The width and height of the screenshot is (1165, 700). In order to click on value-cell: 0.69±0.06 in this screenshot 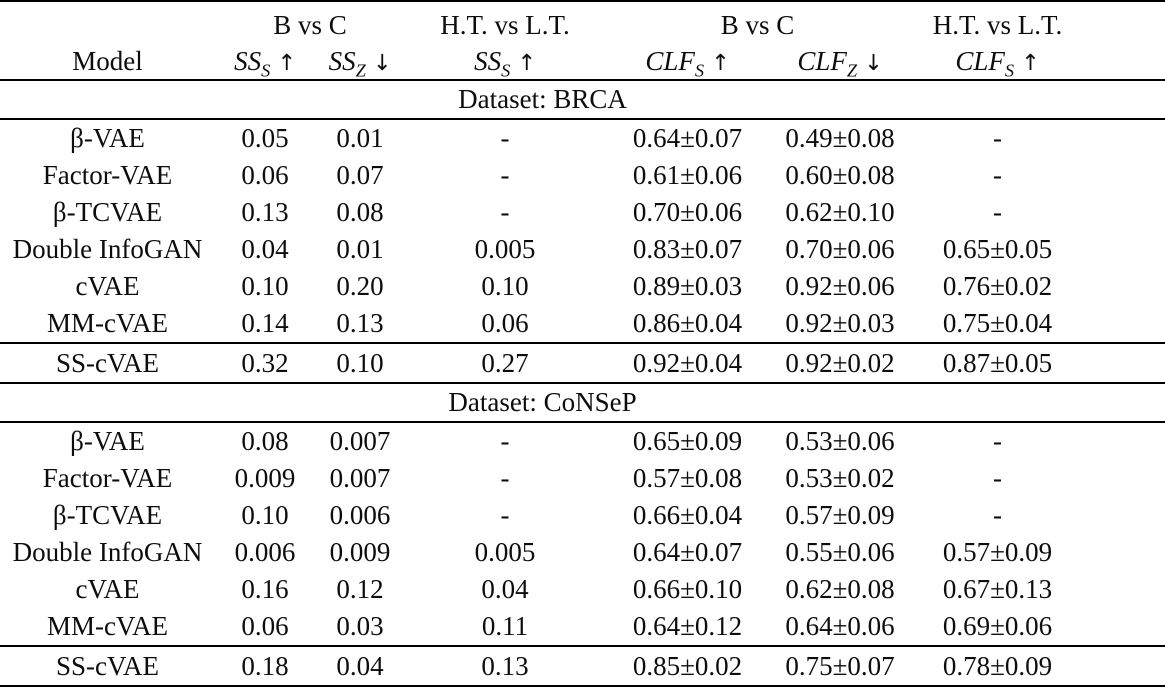, I will do `click(997, 626)`.